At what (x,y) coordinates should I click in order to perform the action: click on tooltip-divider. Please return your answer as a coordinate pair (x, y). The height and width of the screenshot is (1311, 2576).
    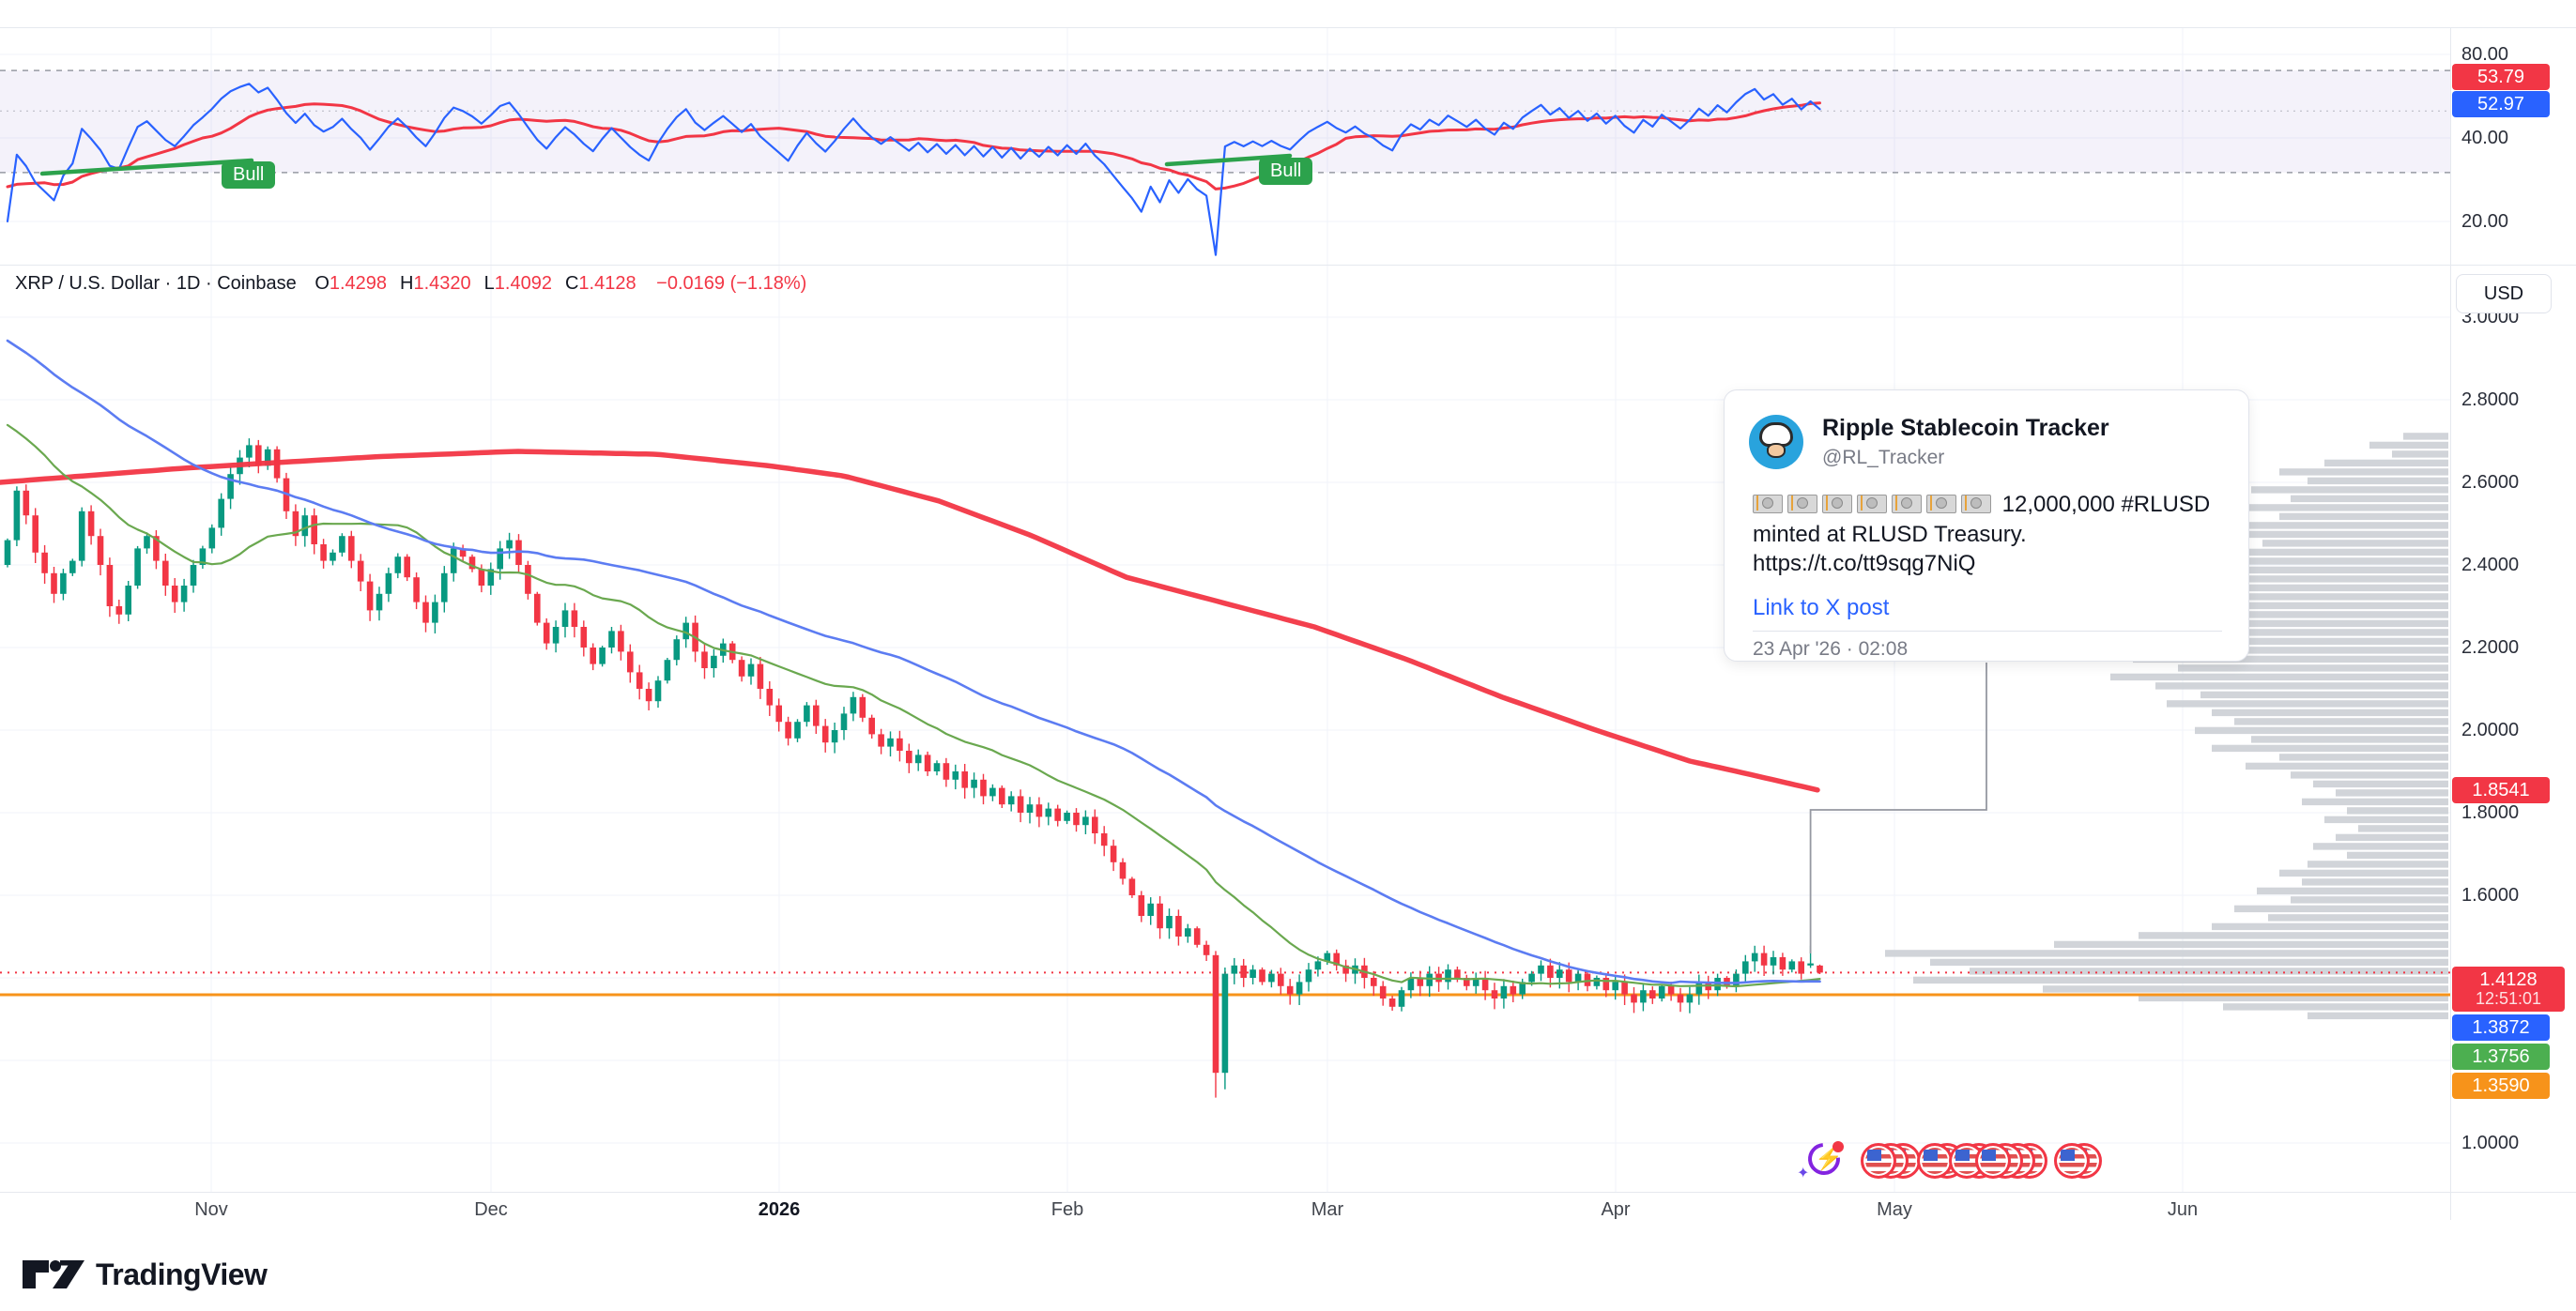
    Looking at the image, I should click on (1988, 631).